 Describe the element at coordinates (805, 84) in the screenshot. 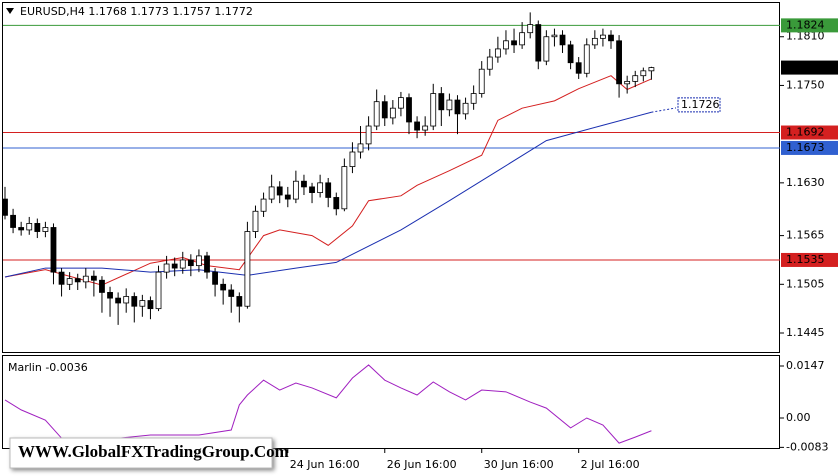

I see `y-tick-label: 1.1750` at that location.